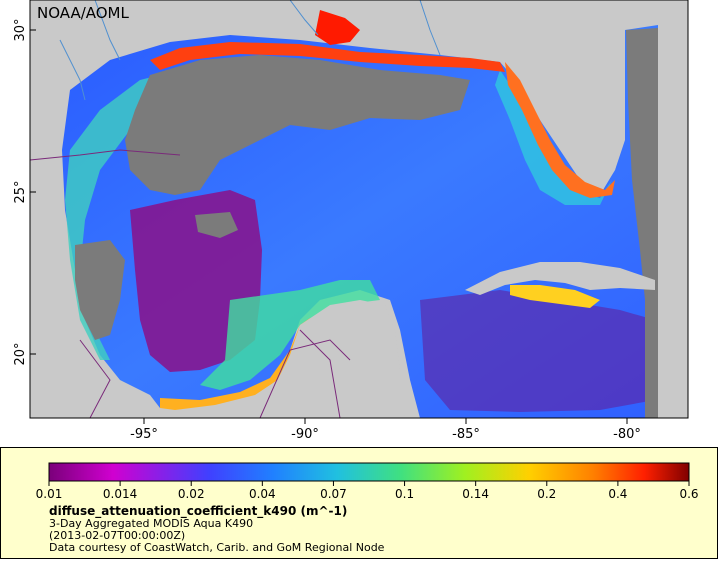 The height and width of the screenshot is (561, 720). Describe the element at coordinates (385, 430) in the screenshot. I see `lon-axis: -95° -90° -85° -80°` at that location.